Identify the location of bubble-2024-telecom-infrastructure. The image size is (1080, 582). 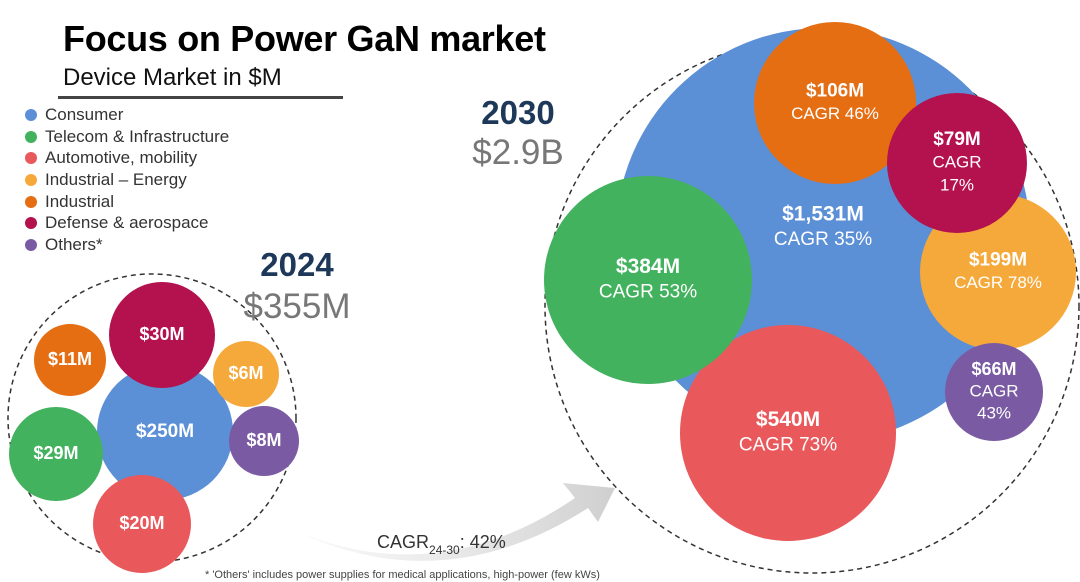
(56, 454).